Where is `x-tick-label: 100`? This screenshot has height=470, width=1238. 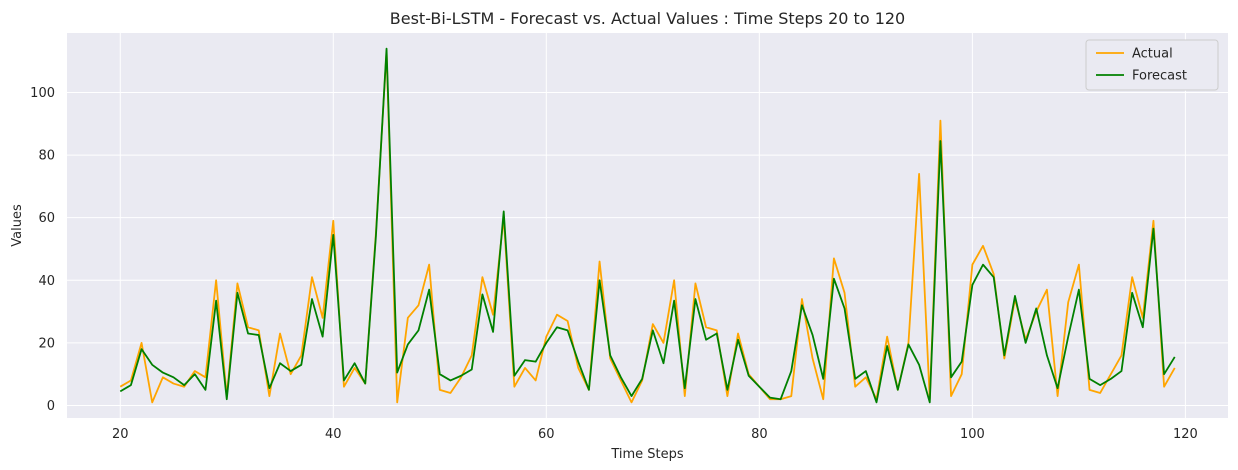
x-tick-label: 100 is located at coordinates (972, 434).